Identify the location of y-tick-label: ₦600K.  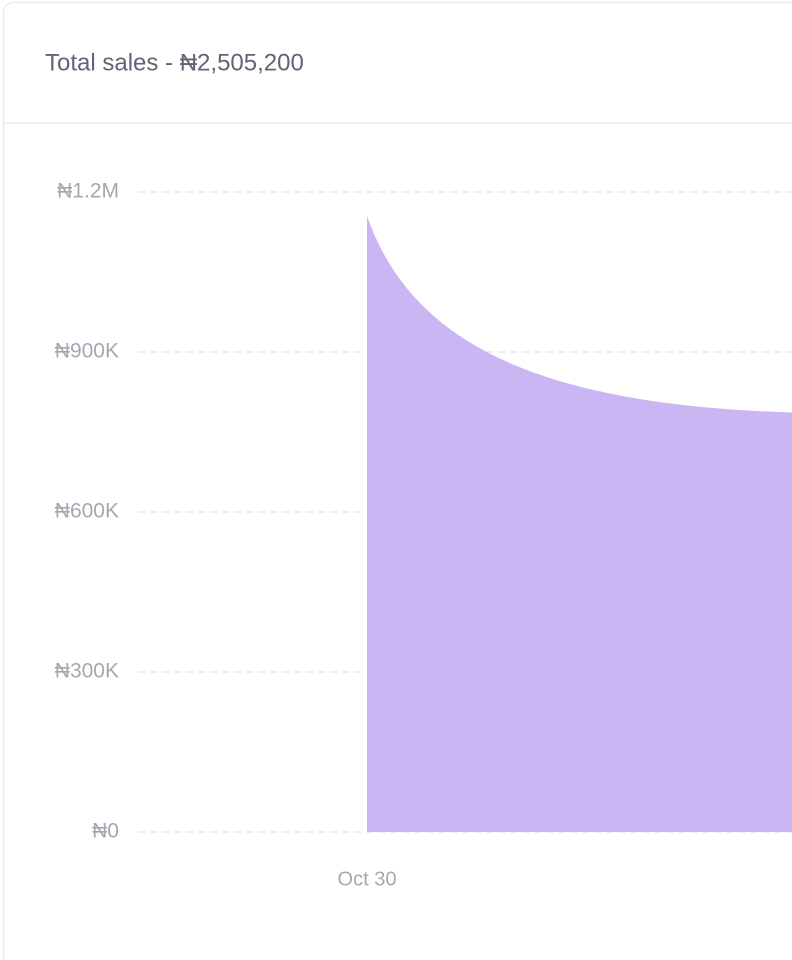
(87, 511).